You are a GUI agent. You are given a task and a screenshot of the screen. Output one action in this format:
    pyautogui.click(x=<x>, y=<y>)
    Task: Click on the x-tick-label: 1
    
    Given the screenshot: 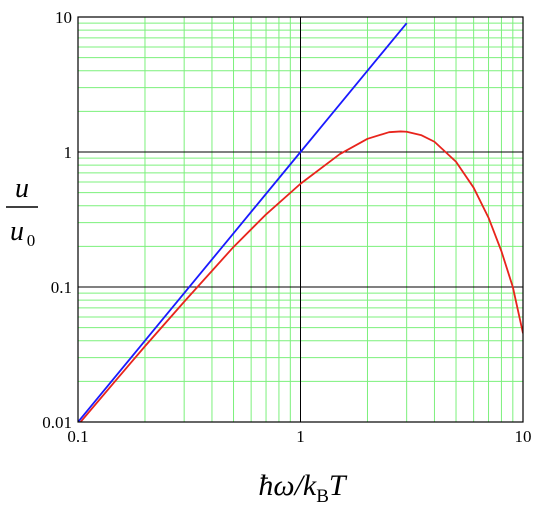 What is the action you would take?
    pyautogui.click(x=300, y=436)
    